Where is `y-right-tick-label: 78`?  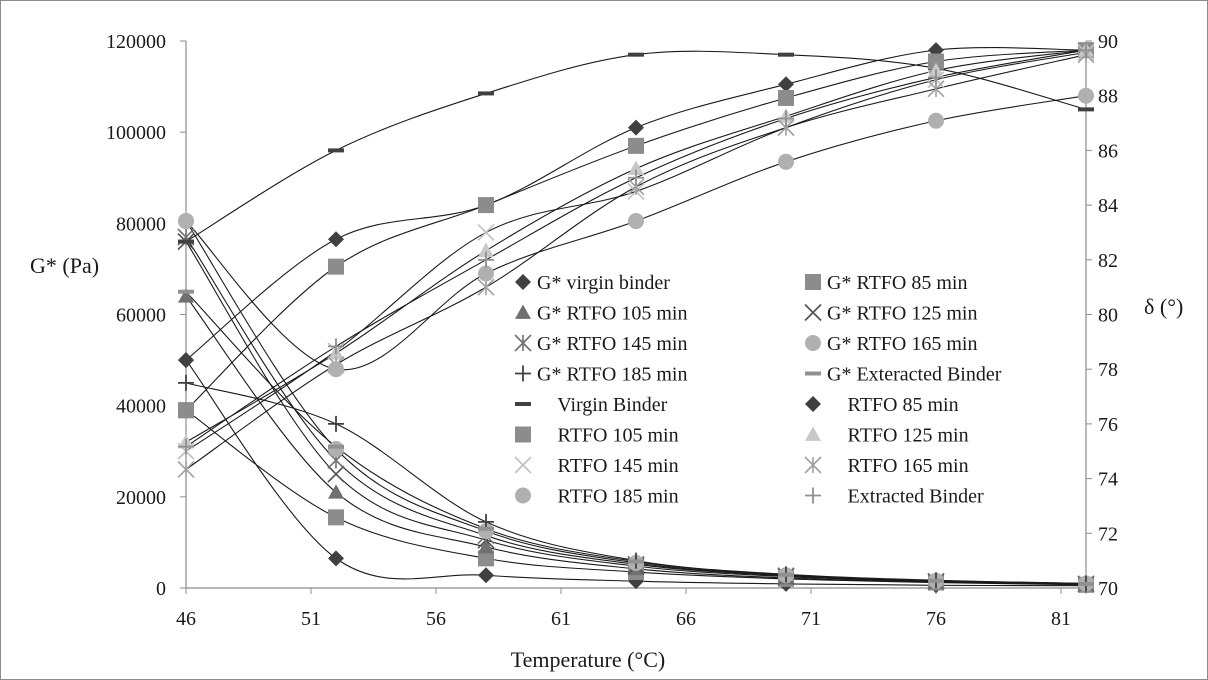
y-right-tick-label: 78 is located at coordinates (1108, 370).